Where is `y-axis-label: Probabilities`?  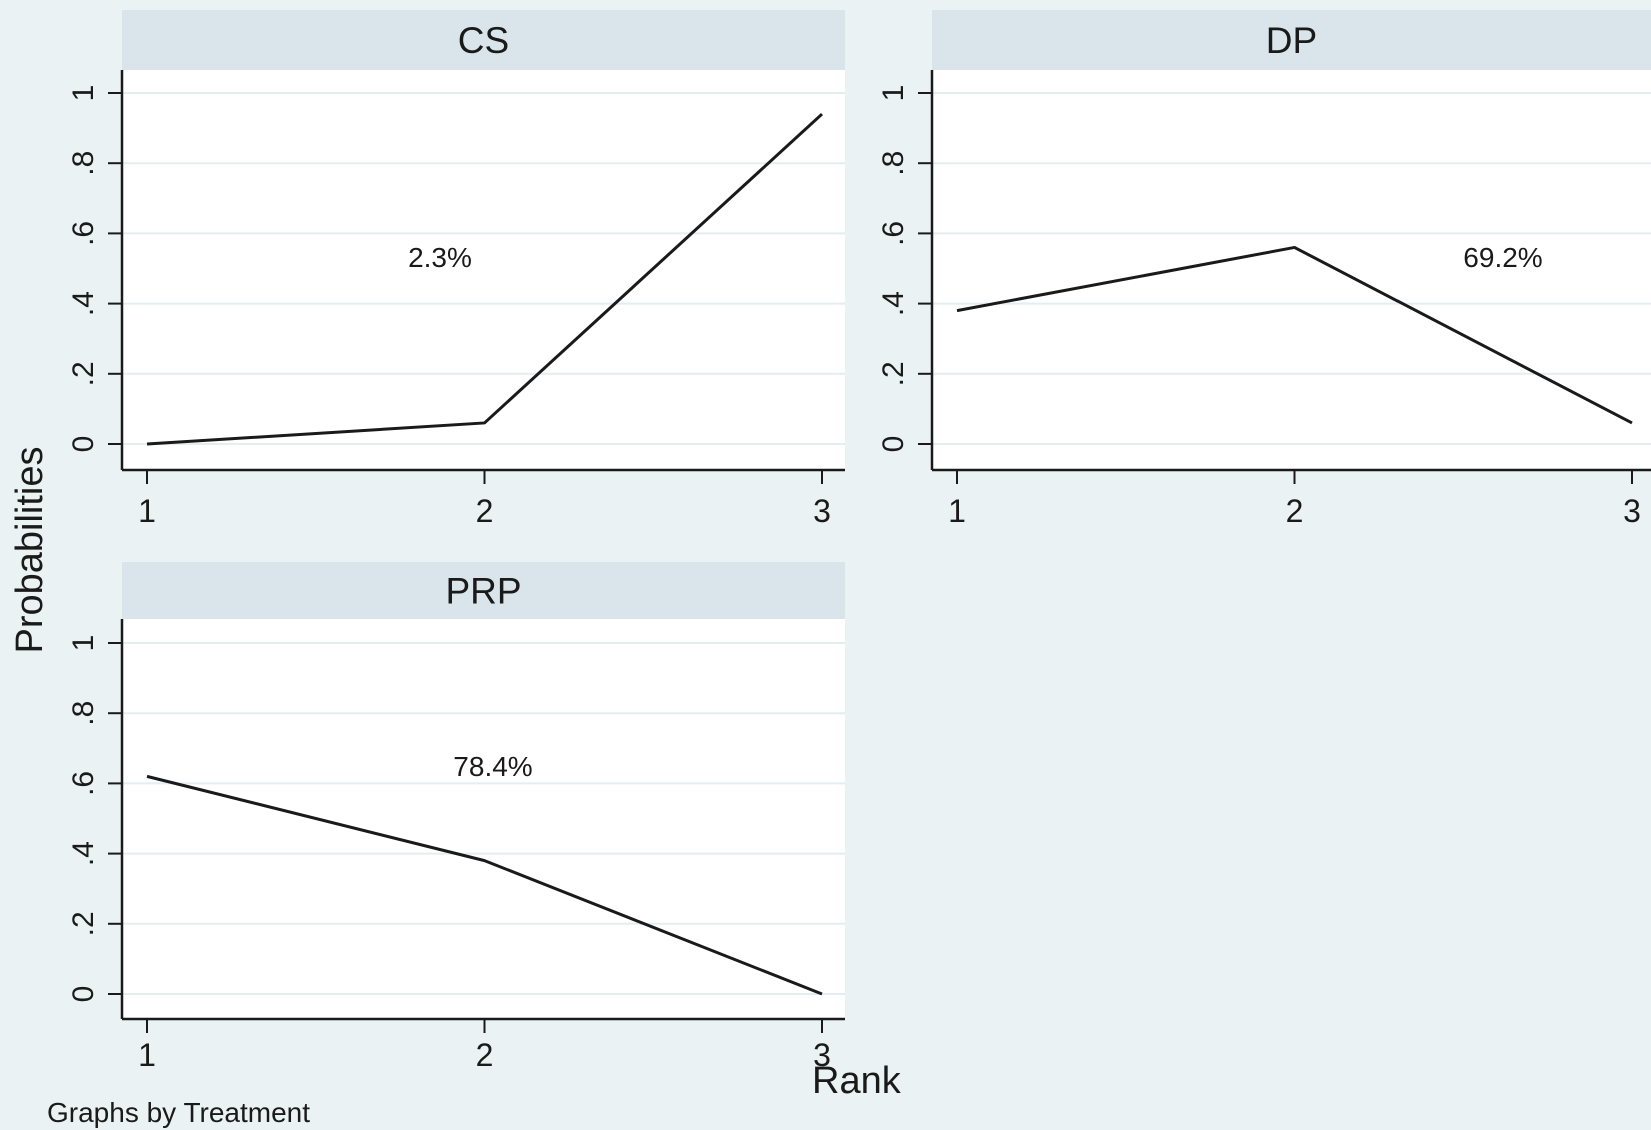 y-axis-label: Probabilities is located at coordinates (30, 550).